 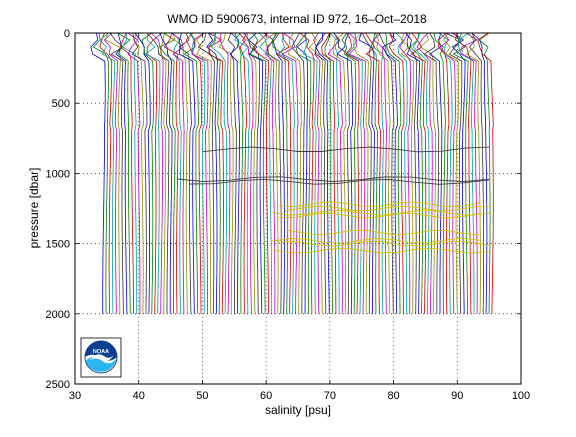 I want to click on y-tick-label: 500, so click(x=61, y=104).